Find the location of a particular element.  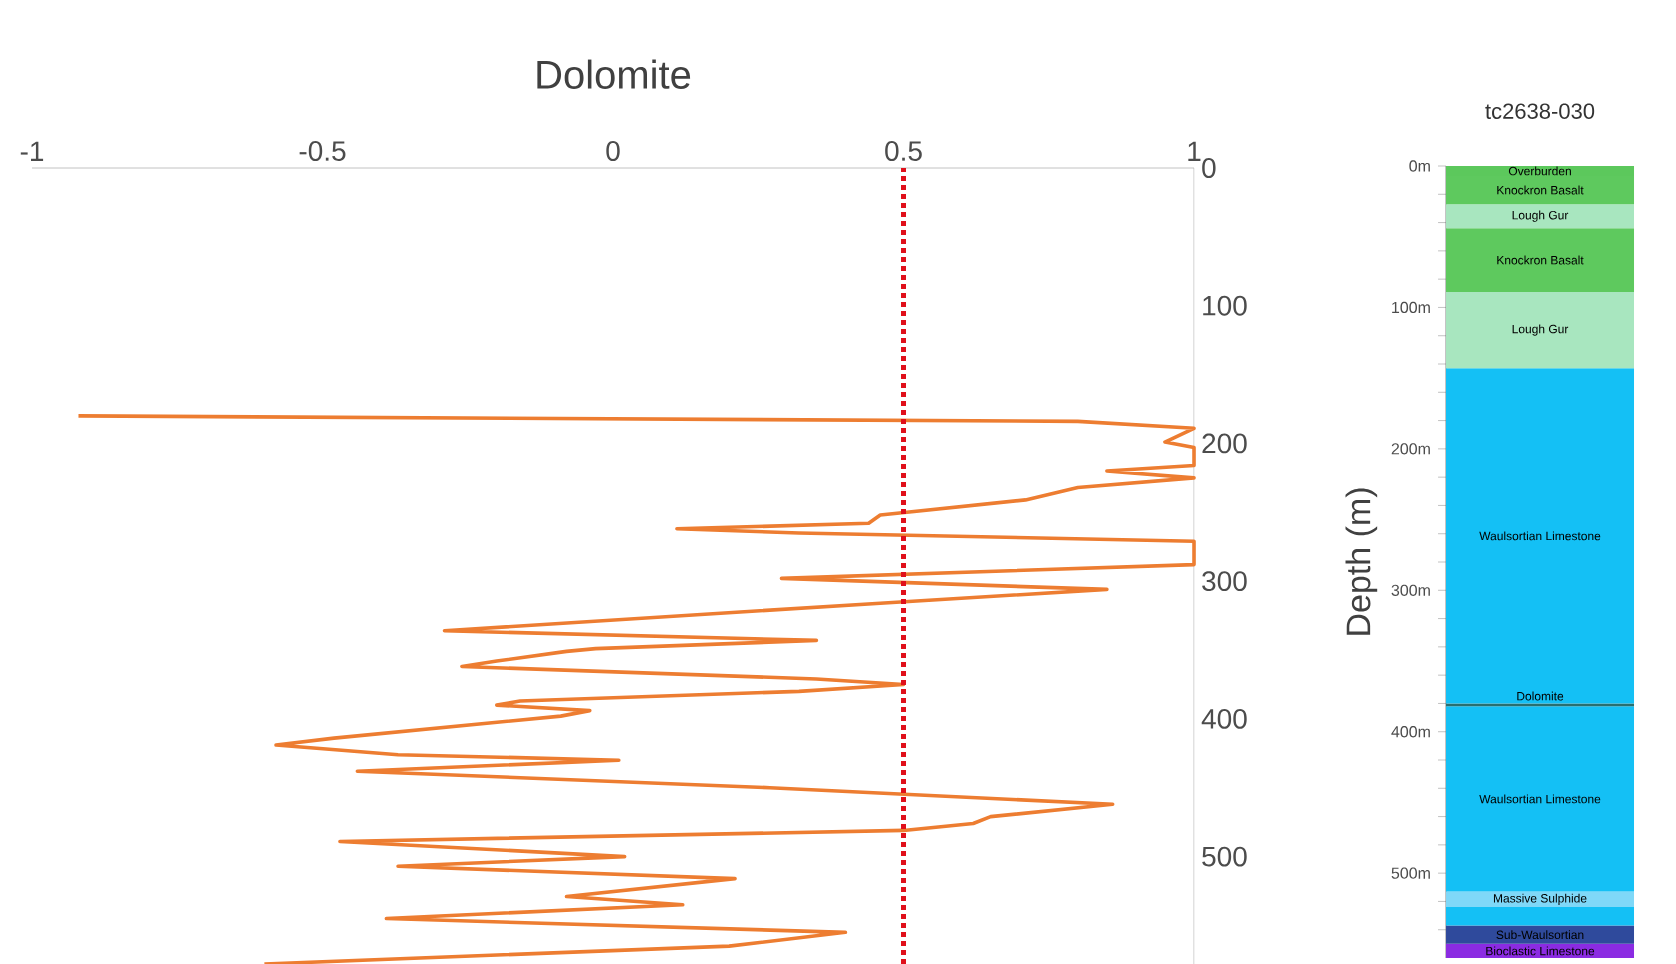

x-tick-label: 1 is located at coordinates (1194, 151).